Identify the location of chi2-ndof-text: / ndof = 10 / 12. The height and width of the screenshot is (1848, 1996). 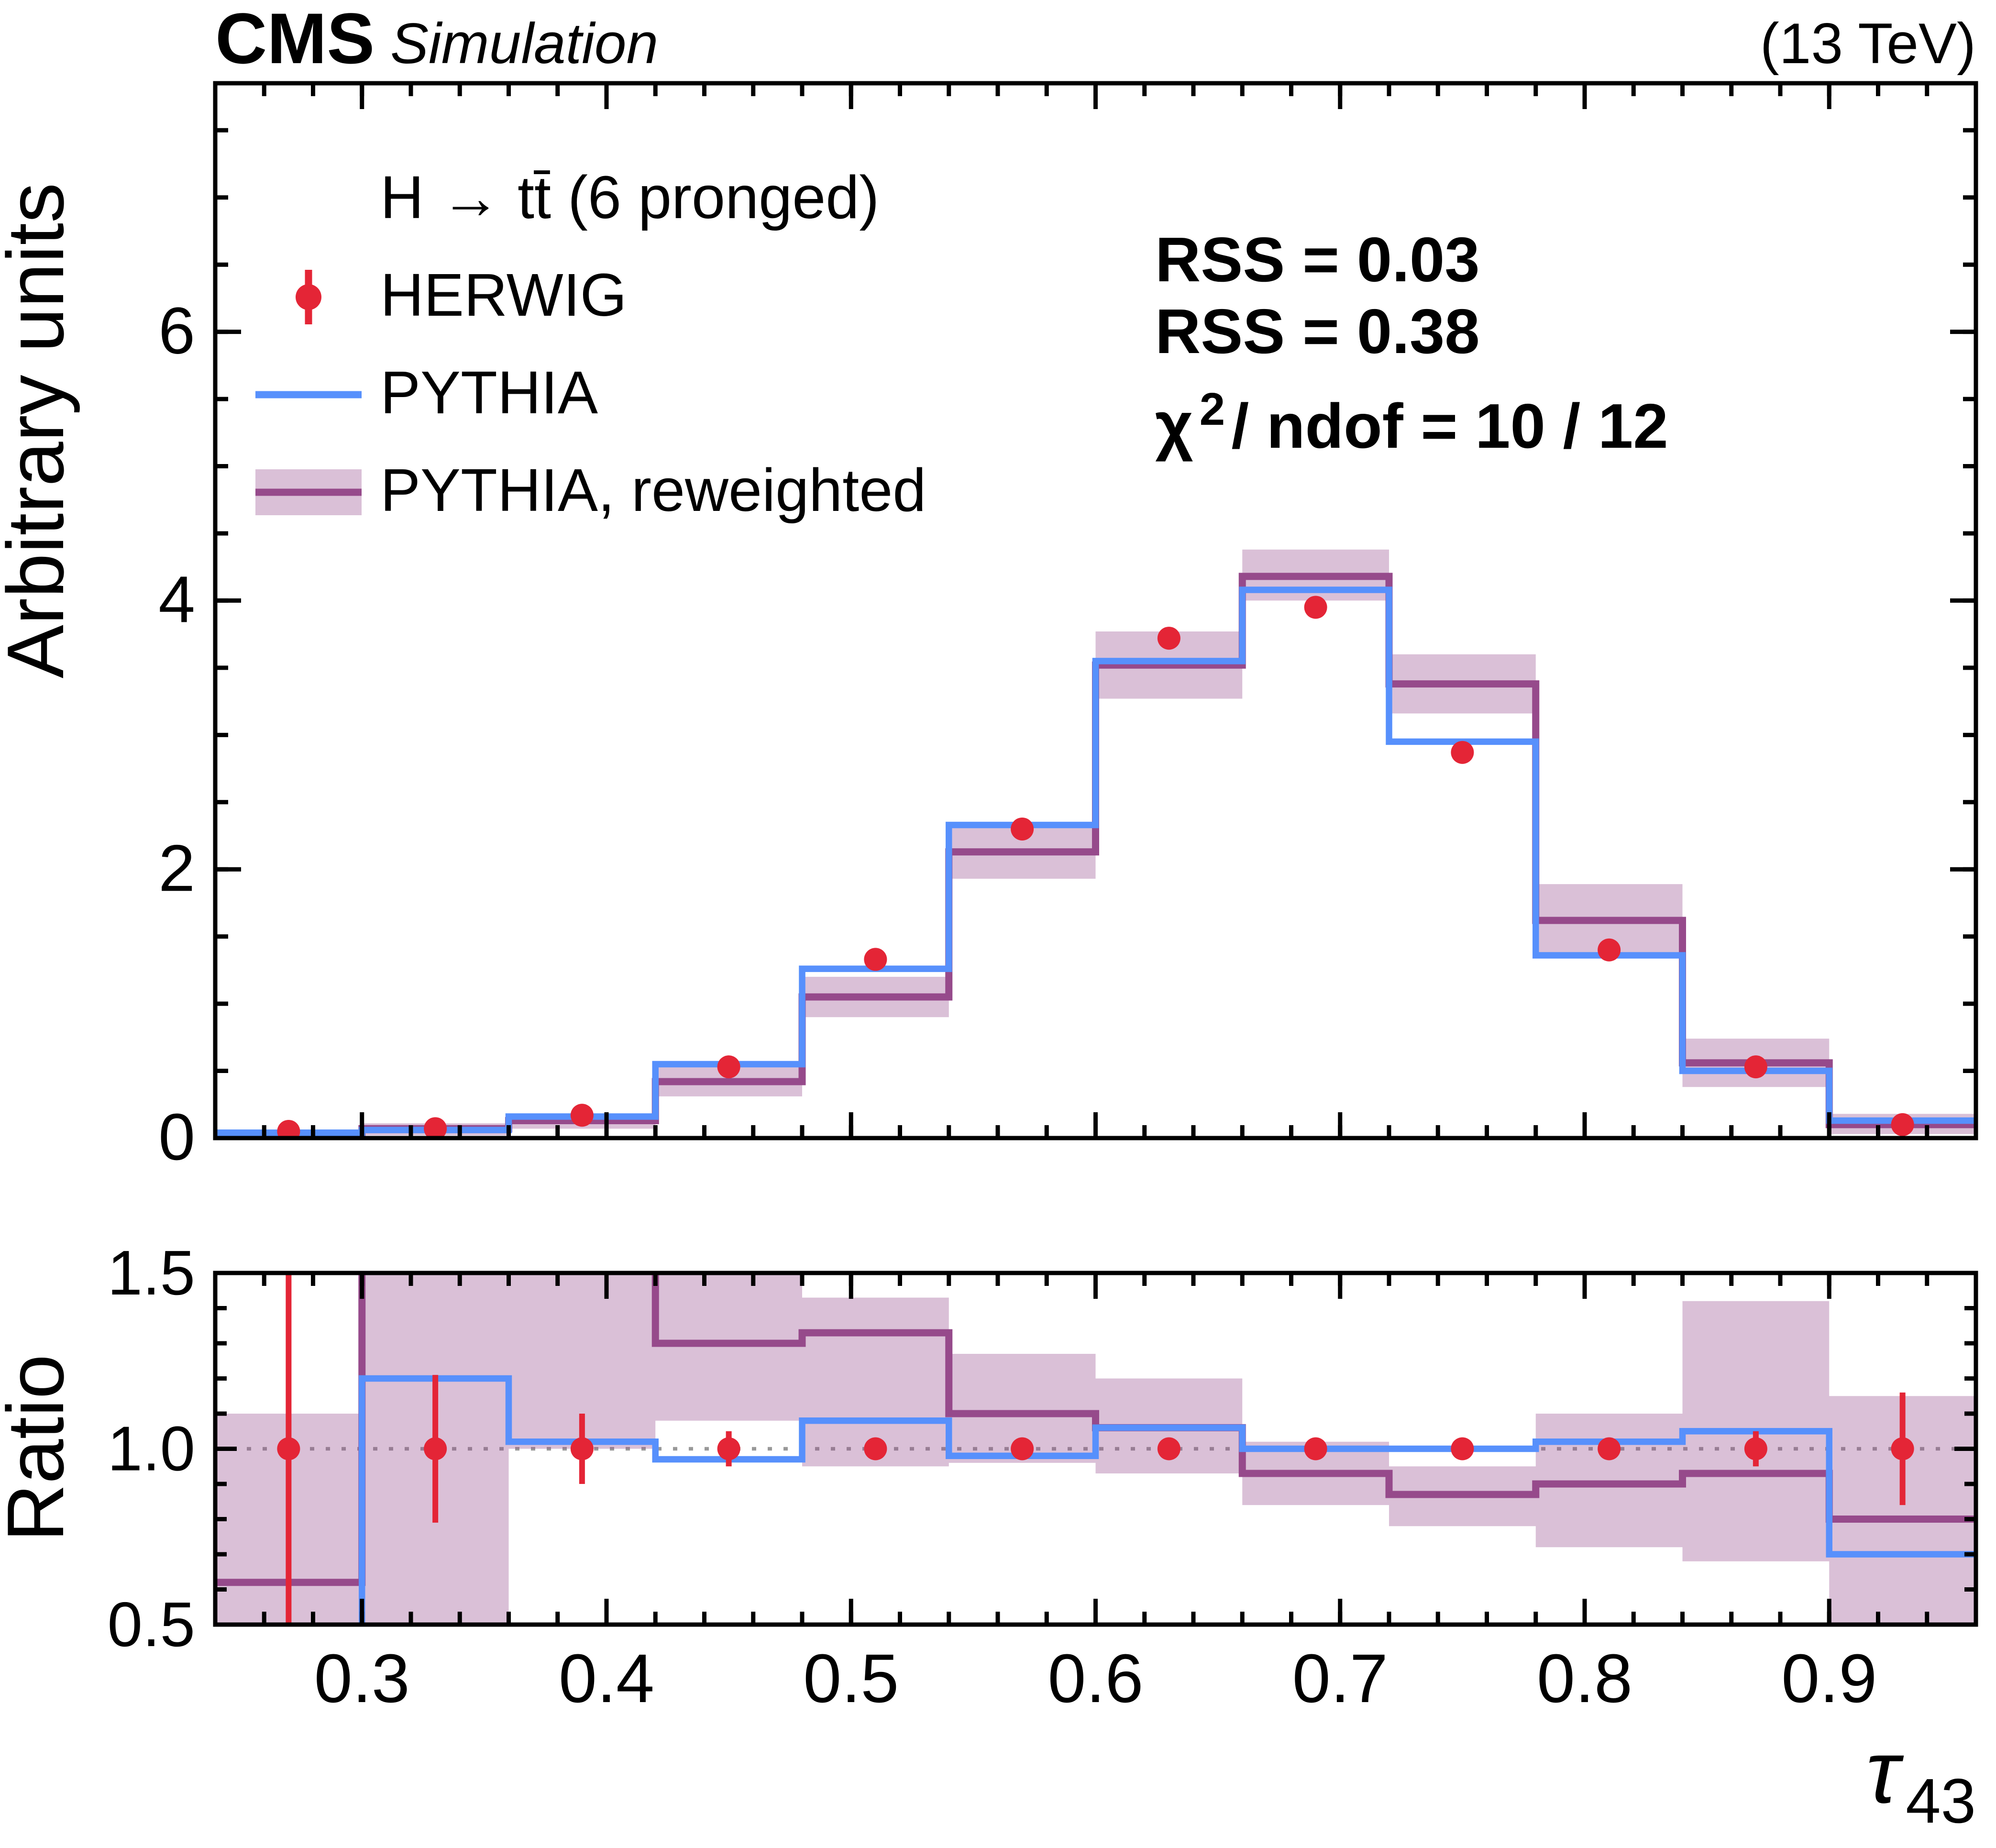
(1450, 426).